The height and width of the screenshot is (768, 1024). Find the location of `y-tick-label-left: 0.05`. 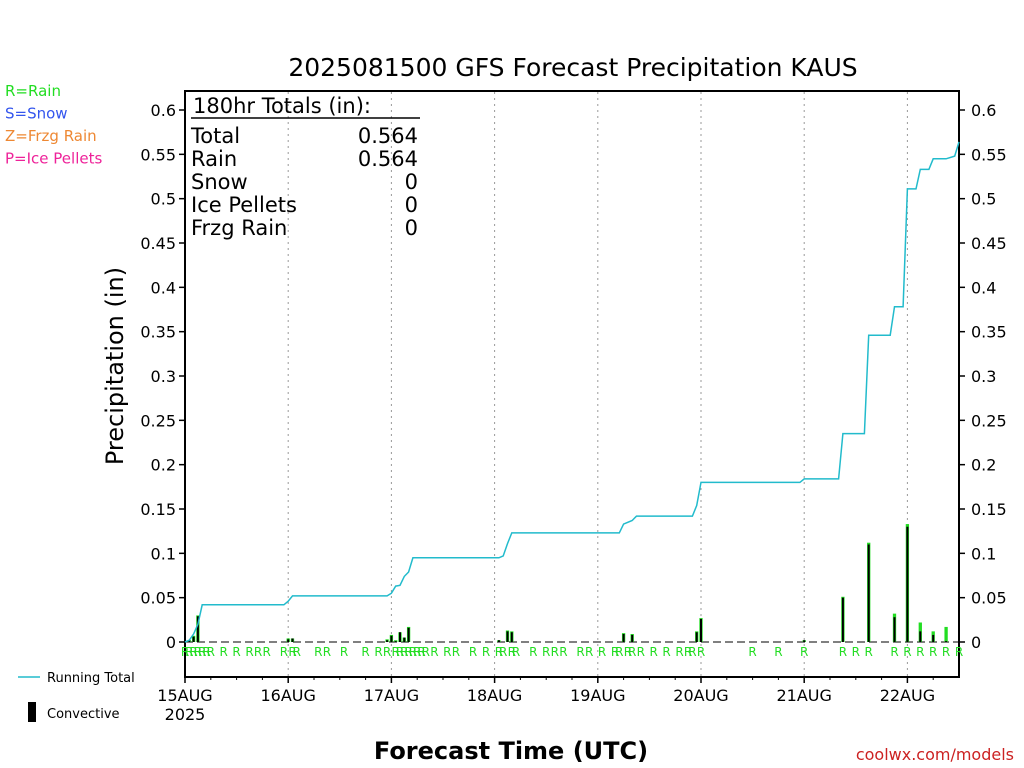

y-tick-label-left: 0.05 is located at coordinates (158, 598).